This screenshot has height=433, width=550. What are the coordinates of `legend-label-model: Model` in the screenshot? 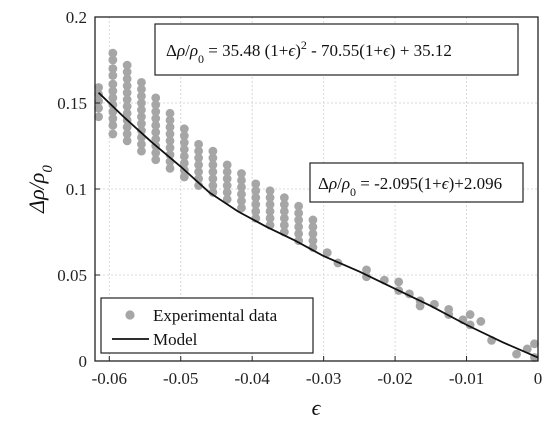 It's located at (175, 339).